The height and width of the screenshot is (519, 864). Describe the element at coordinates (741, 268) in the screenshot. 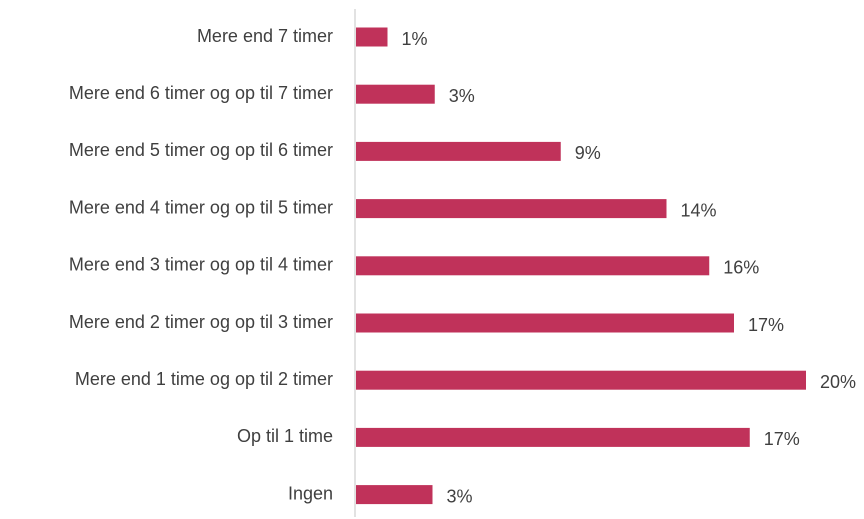

I see `data-label: 16%` at that location.